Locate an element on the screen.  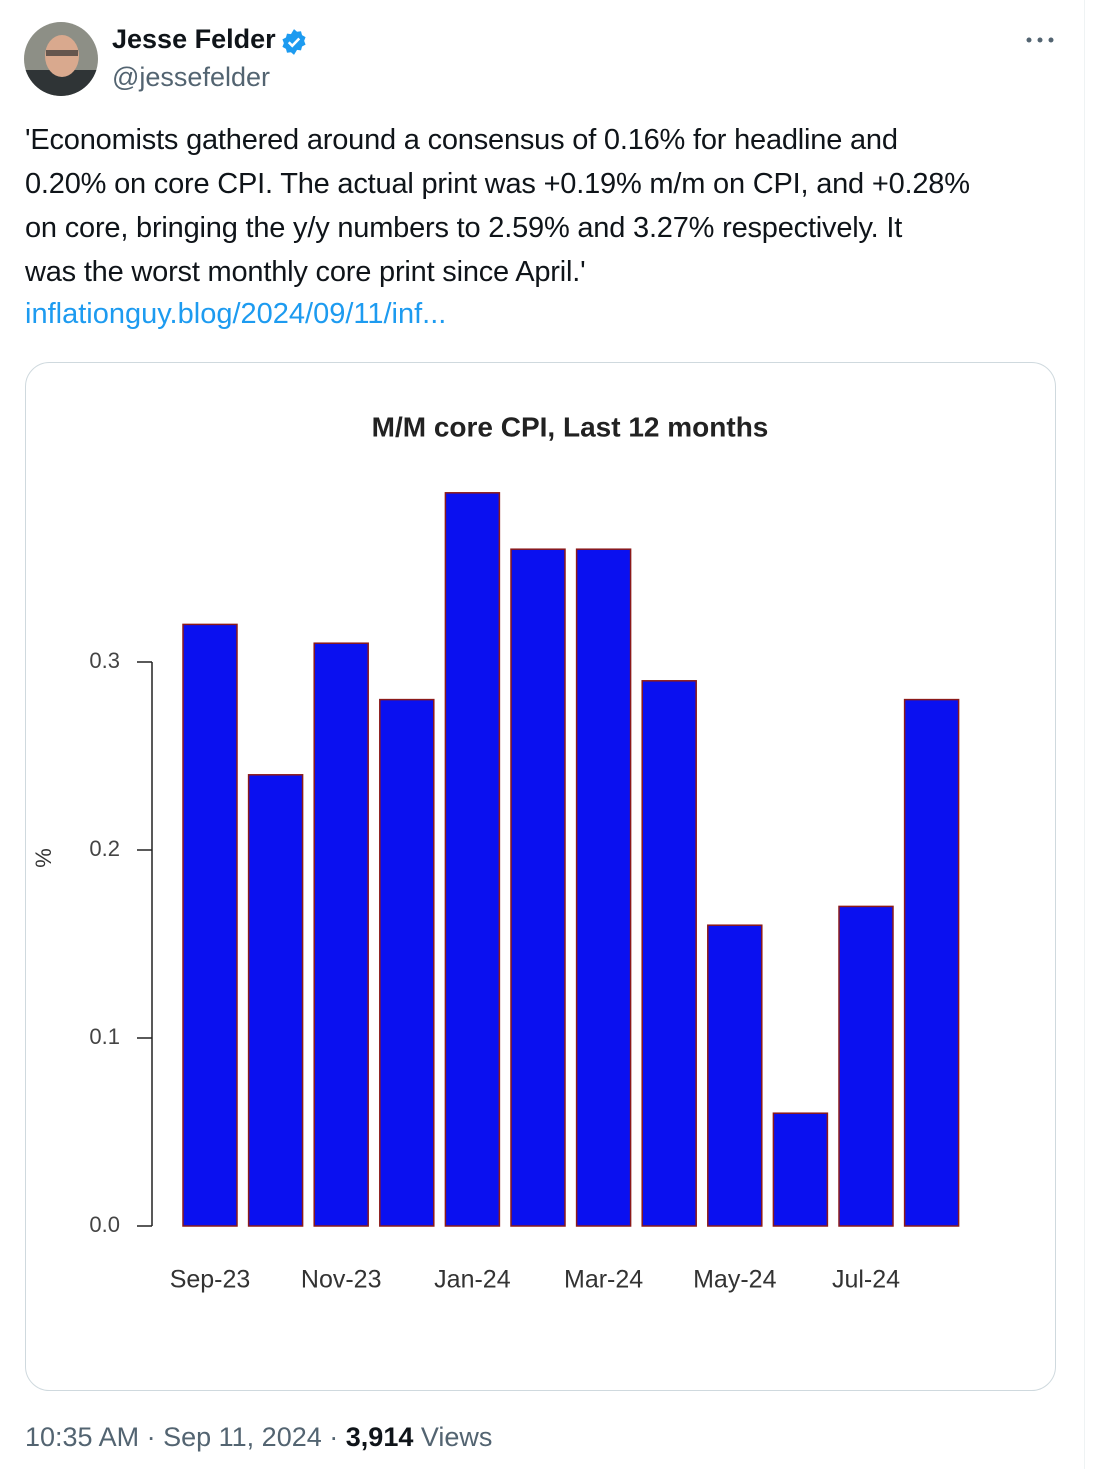
y-tick-label: 0.1 is located at coordinates (104, 1036).